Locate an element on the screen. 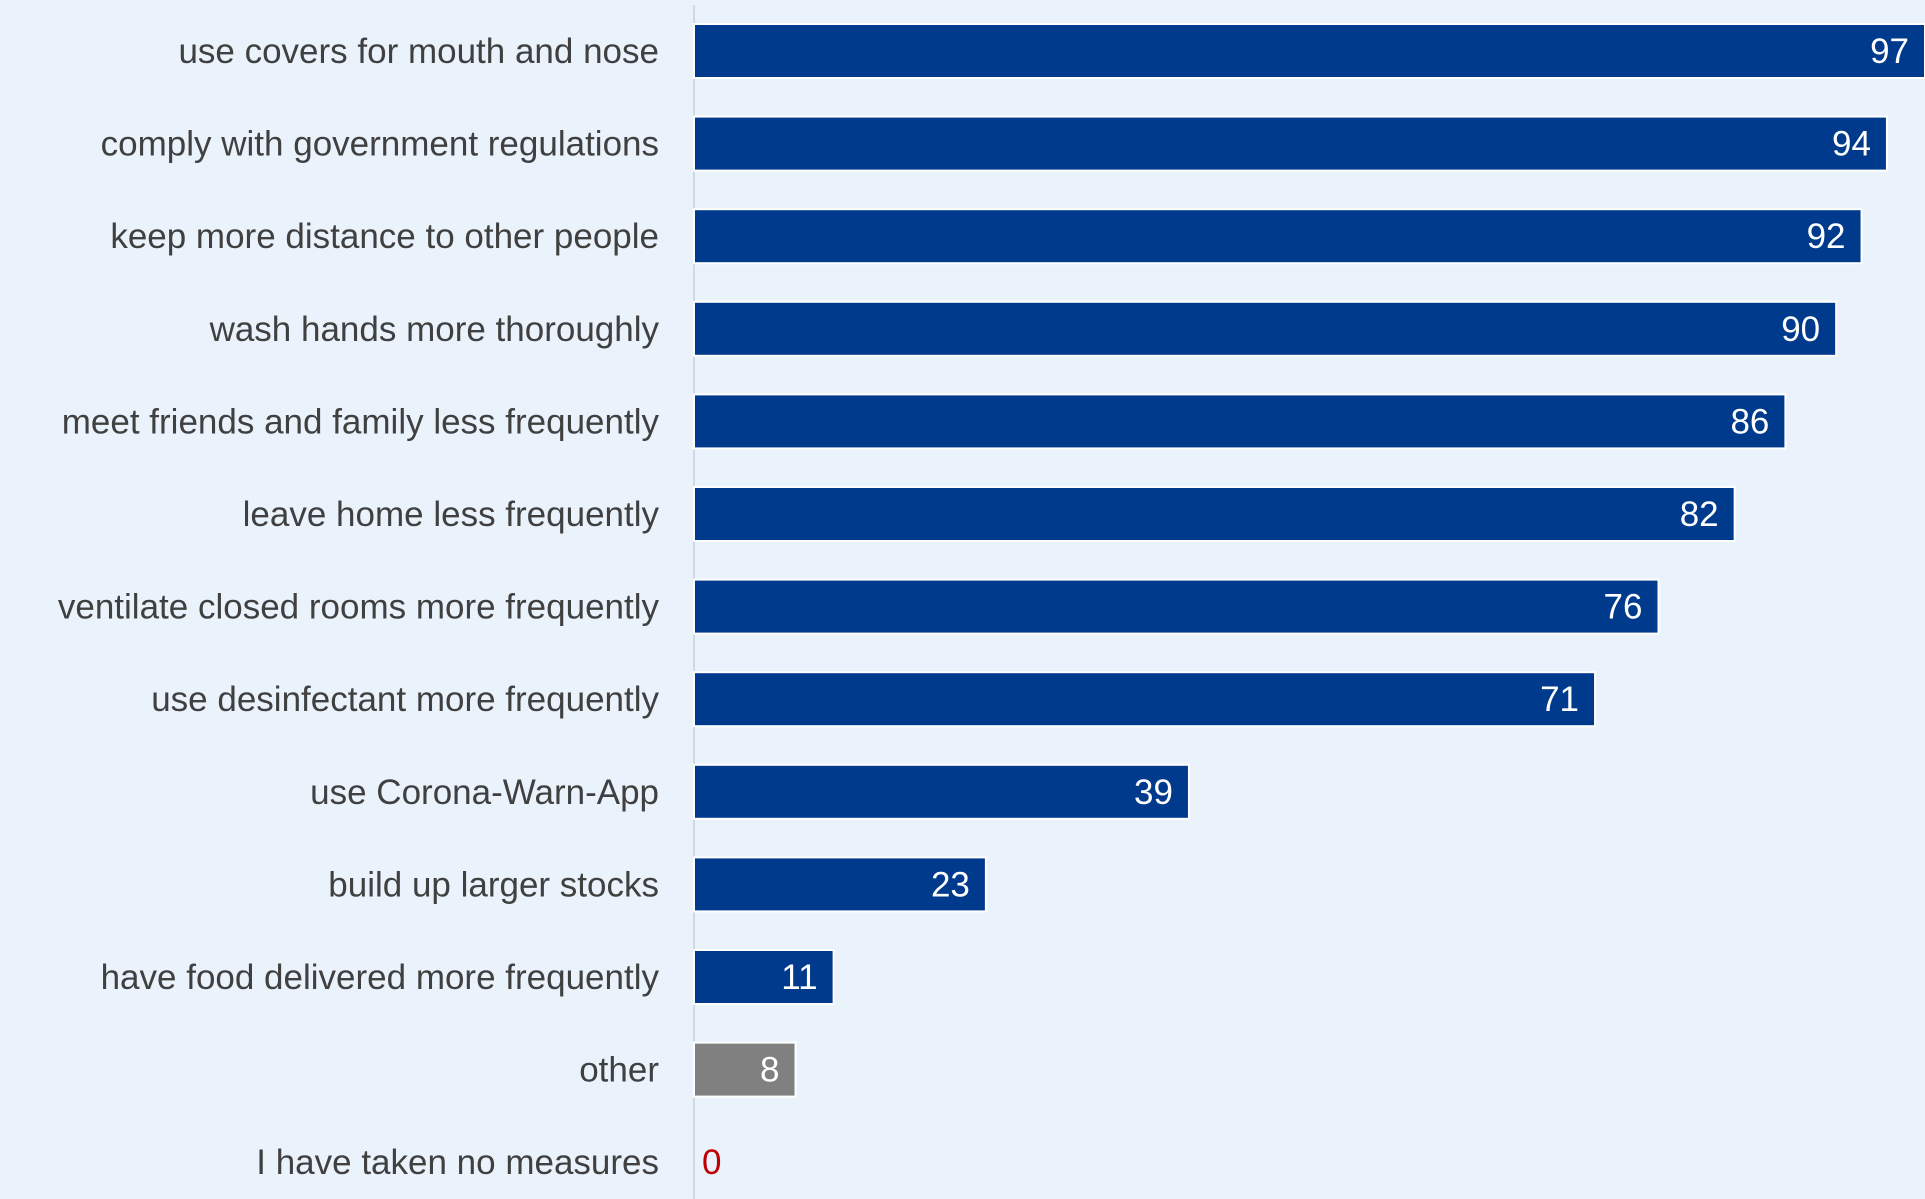 The width and height of the screenshot is (1925, 1199). value-label: 11 is located at coordinates (799, 977).